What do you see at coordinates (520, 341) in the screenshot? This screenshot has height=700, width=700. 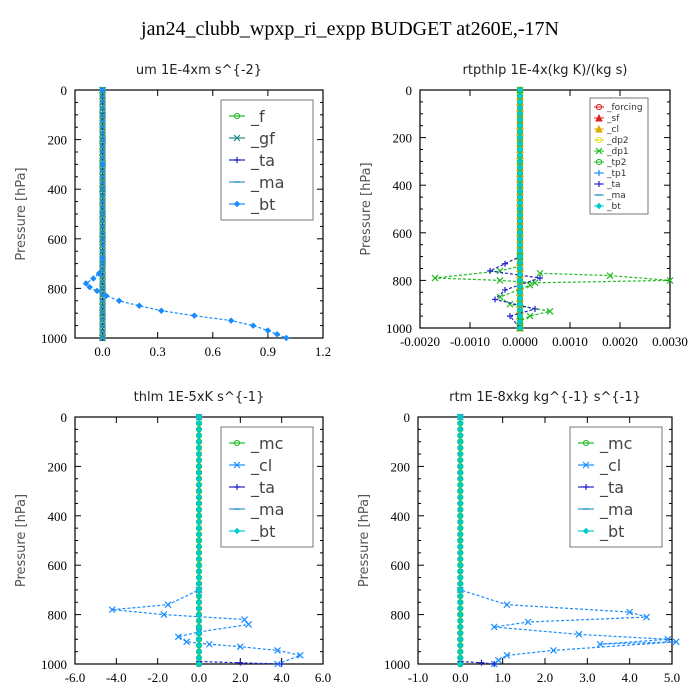 I see `x-tick-label: 0.0000` at bounding box center [520, 341].